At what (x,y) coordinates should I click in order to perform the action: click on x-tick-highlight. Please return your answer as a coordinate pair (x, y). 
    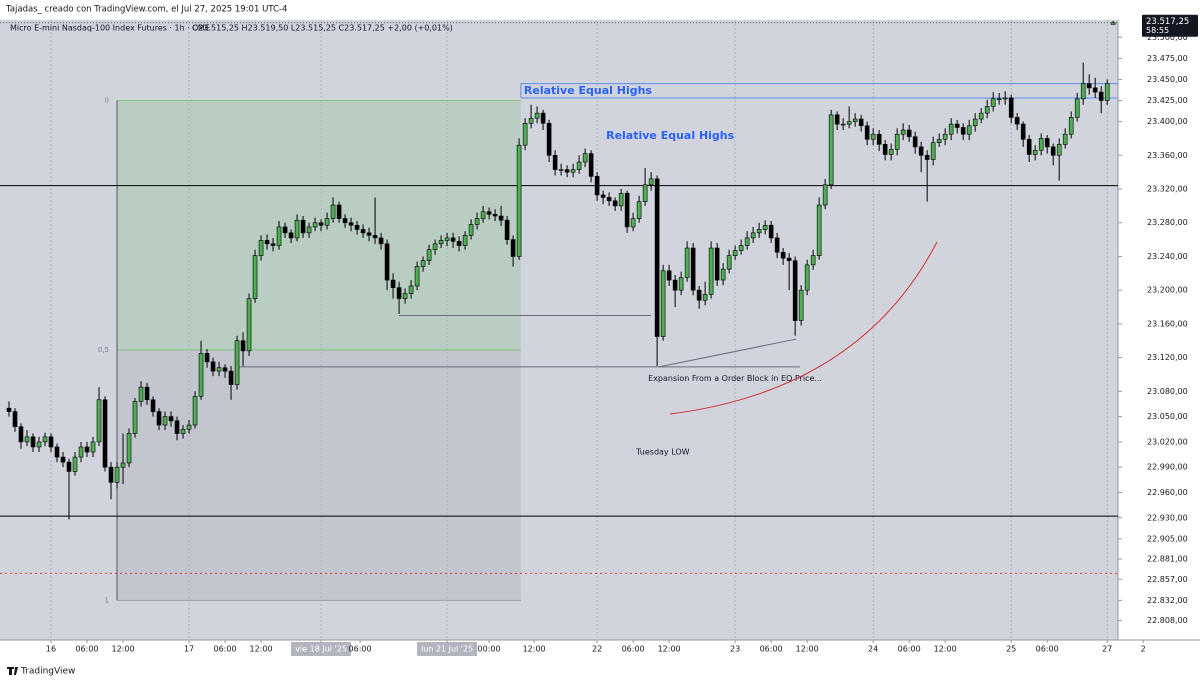
    Looking at the image, I should click on (321, 649).